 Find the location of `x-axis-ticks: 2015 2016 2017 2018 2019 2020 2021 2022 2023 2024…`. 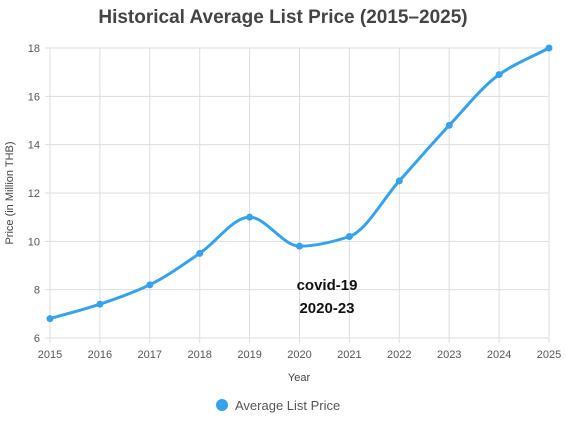

x-axis-ticks: 2015 2016 2017 2018 2019 2020 2021 2022 2023 2024… is located at coordinates (299, 355).